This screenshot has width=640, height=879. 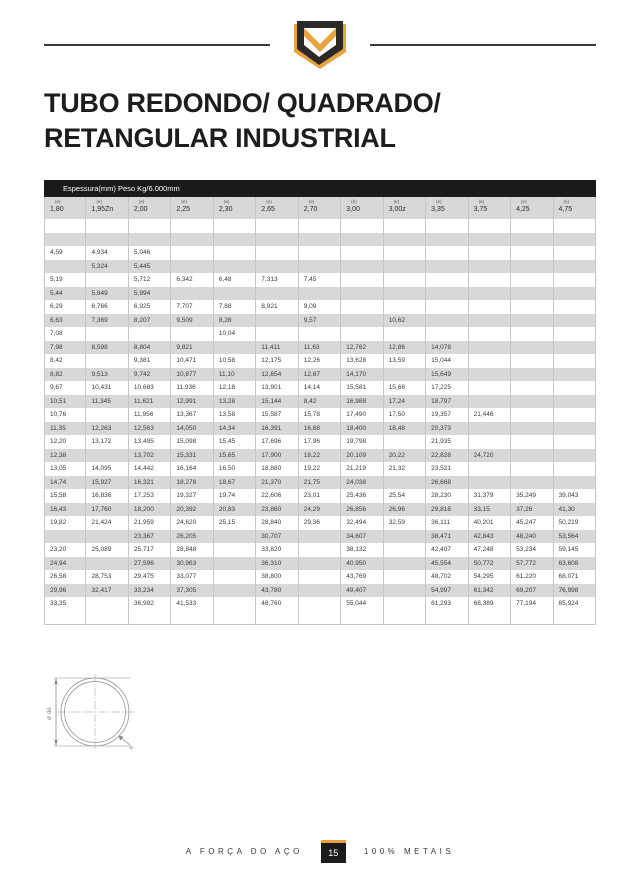 What do you see at coordinates (447, 415) in the screenshot?
I see `table-cell: 19,357` at bounding box center [447, 415].